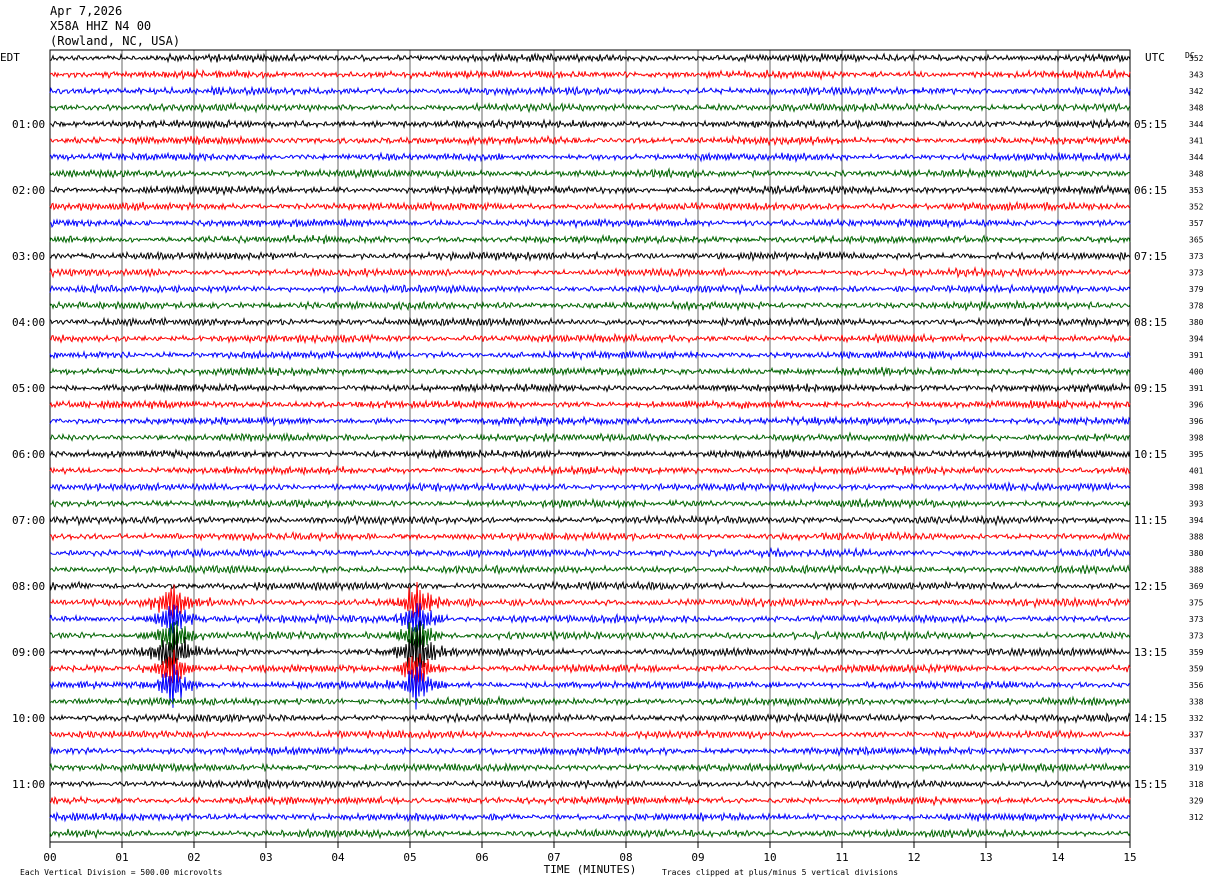  Describe the element at coordinates (1196, 768) in the screenshot. I see `dc-value-label: 319` at that location.